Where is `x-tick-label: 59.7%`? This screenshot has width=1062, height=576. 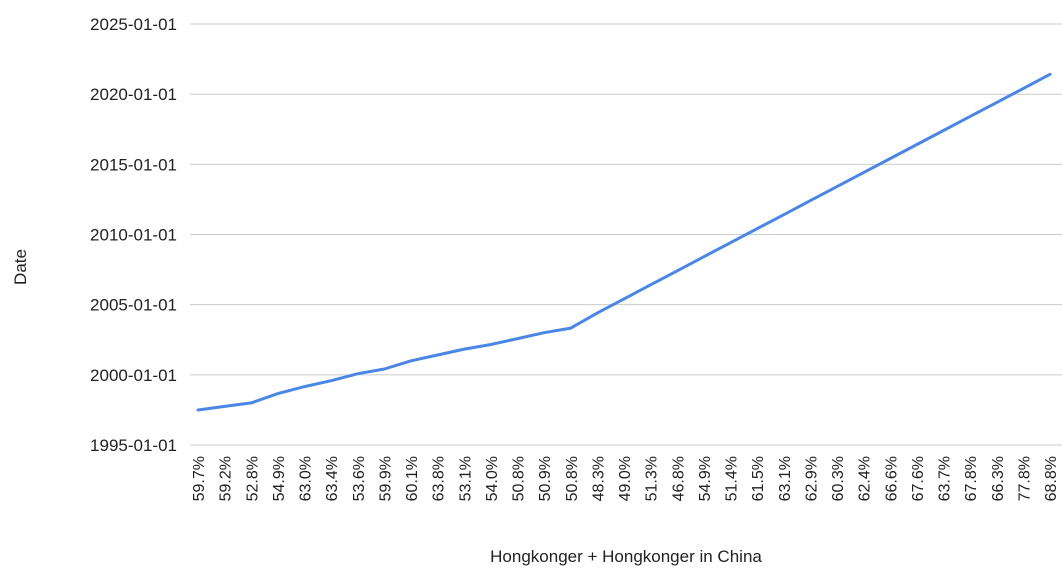
x-tick-label: 59.7% is located at coordinates (199, 478).